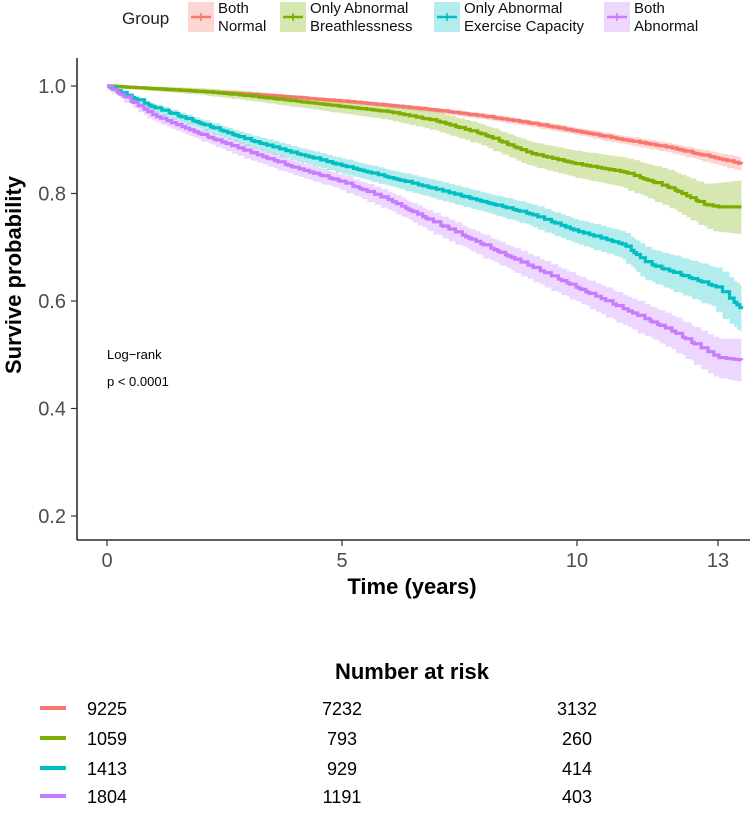  Describe the element at coordinates (107, 709) in the screenshot. I see `risk-cell: 9225` at that location.